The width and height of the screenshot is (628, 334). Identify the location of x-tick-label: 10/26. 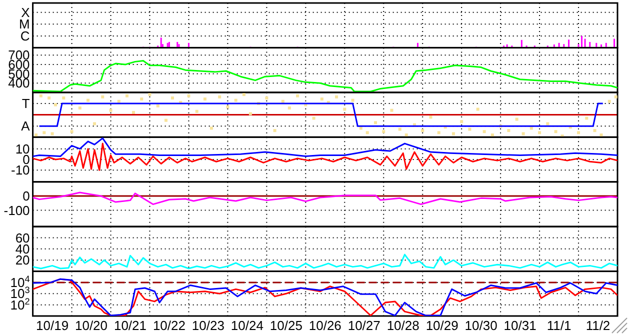
(325, 325).